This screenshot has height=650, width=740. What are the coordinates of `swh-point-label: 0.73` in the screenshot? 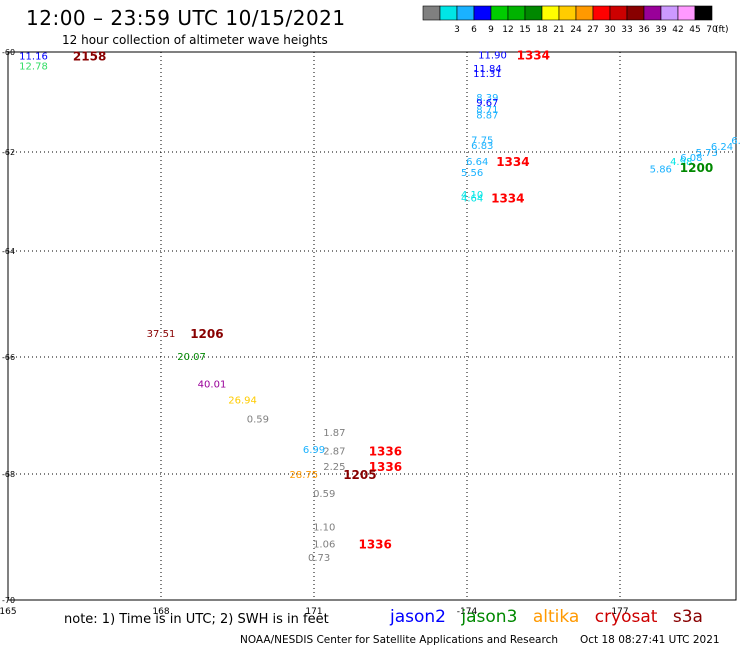 It's located at (319, 558).